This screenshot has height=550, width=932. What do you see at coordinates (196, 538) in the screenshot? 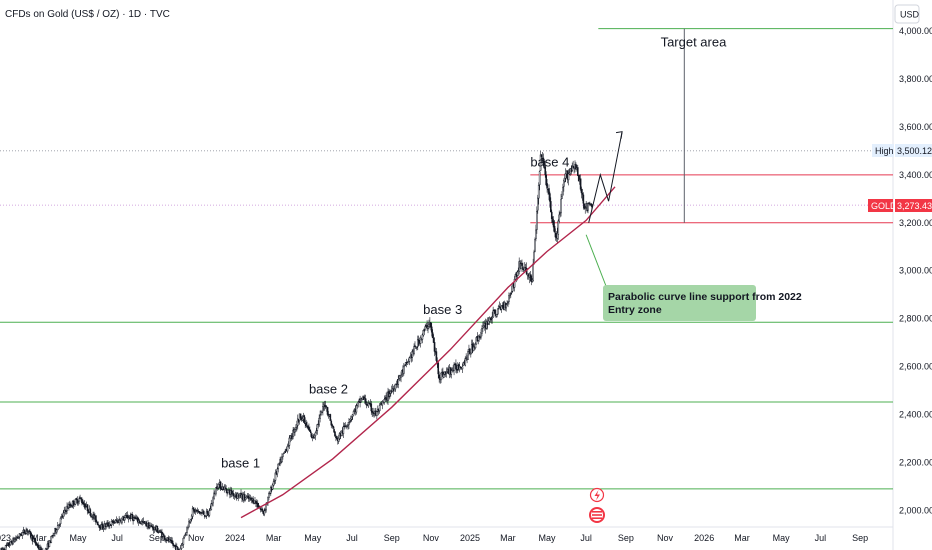
I see `x-tick-label: Nov` at bounding box center [196, 538].